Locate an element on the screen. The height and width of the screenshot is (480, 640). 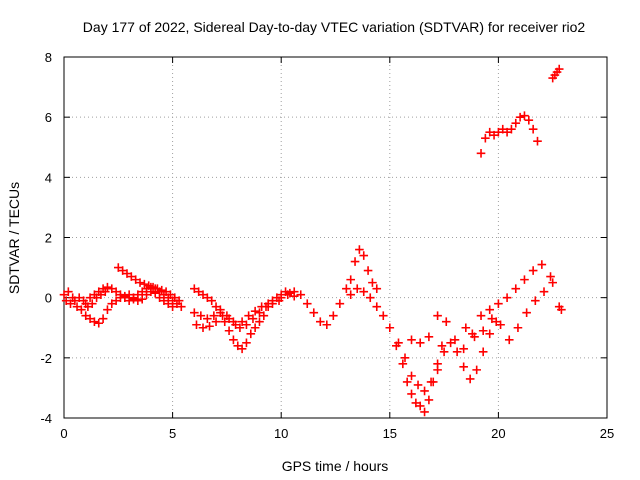
series-track-j is located at coordinates (447, 356).